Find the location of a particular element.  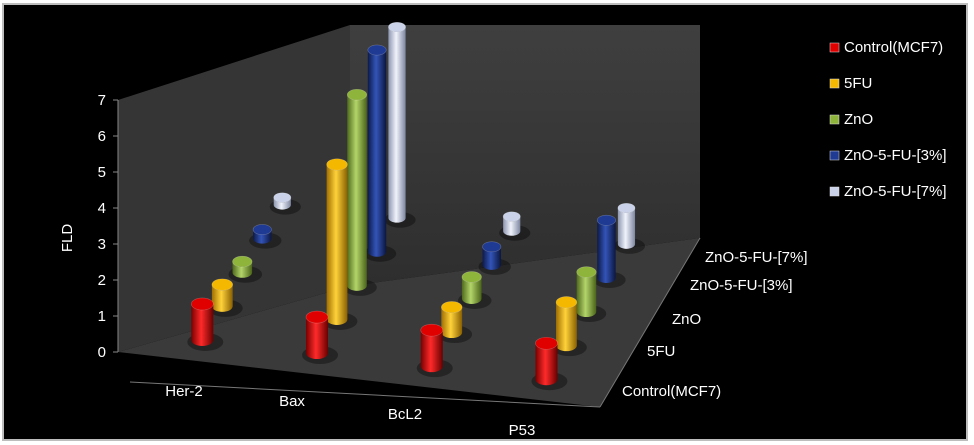

depth-label: ZnO-5-FU-[3%] is located at coordinates (741, 285).